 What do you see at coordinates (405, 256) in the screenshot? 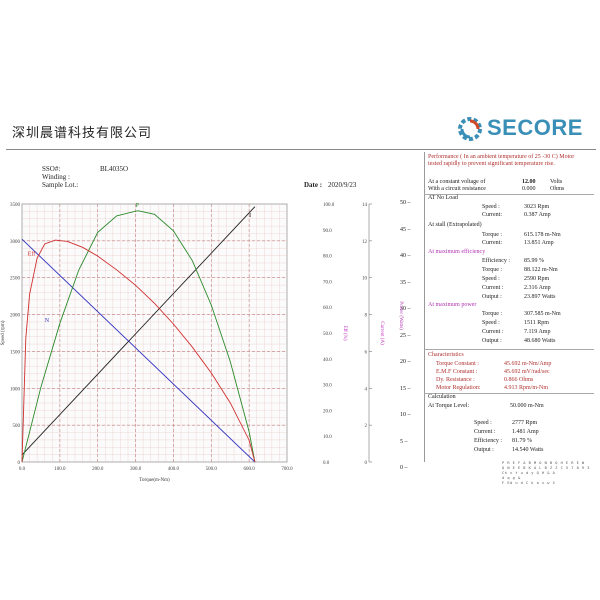
I see `power-tick-label: 40 –` at bounding box center [405, 256].